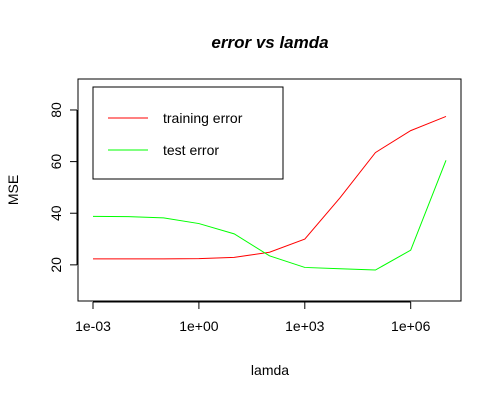  Describe the element at coordinates (13, 190) in the screenshot. I see `y-axis-label: MSE` at that location.